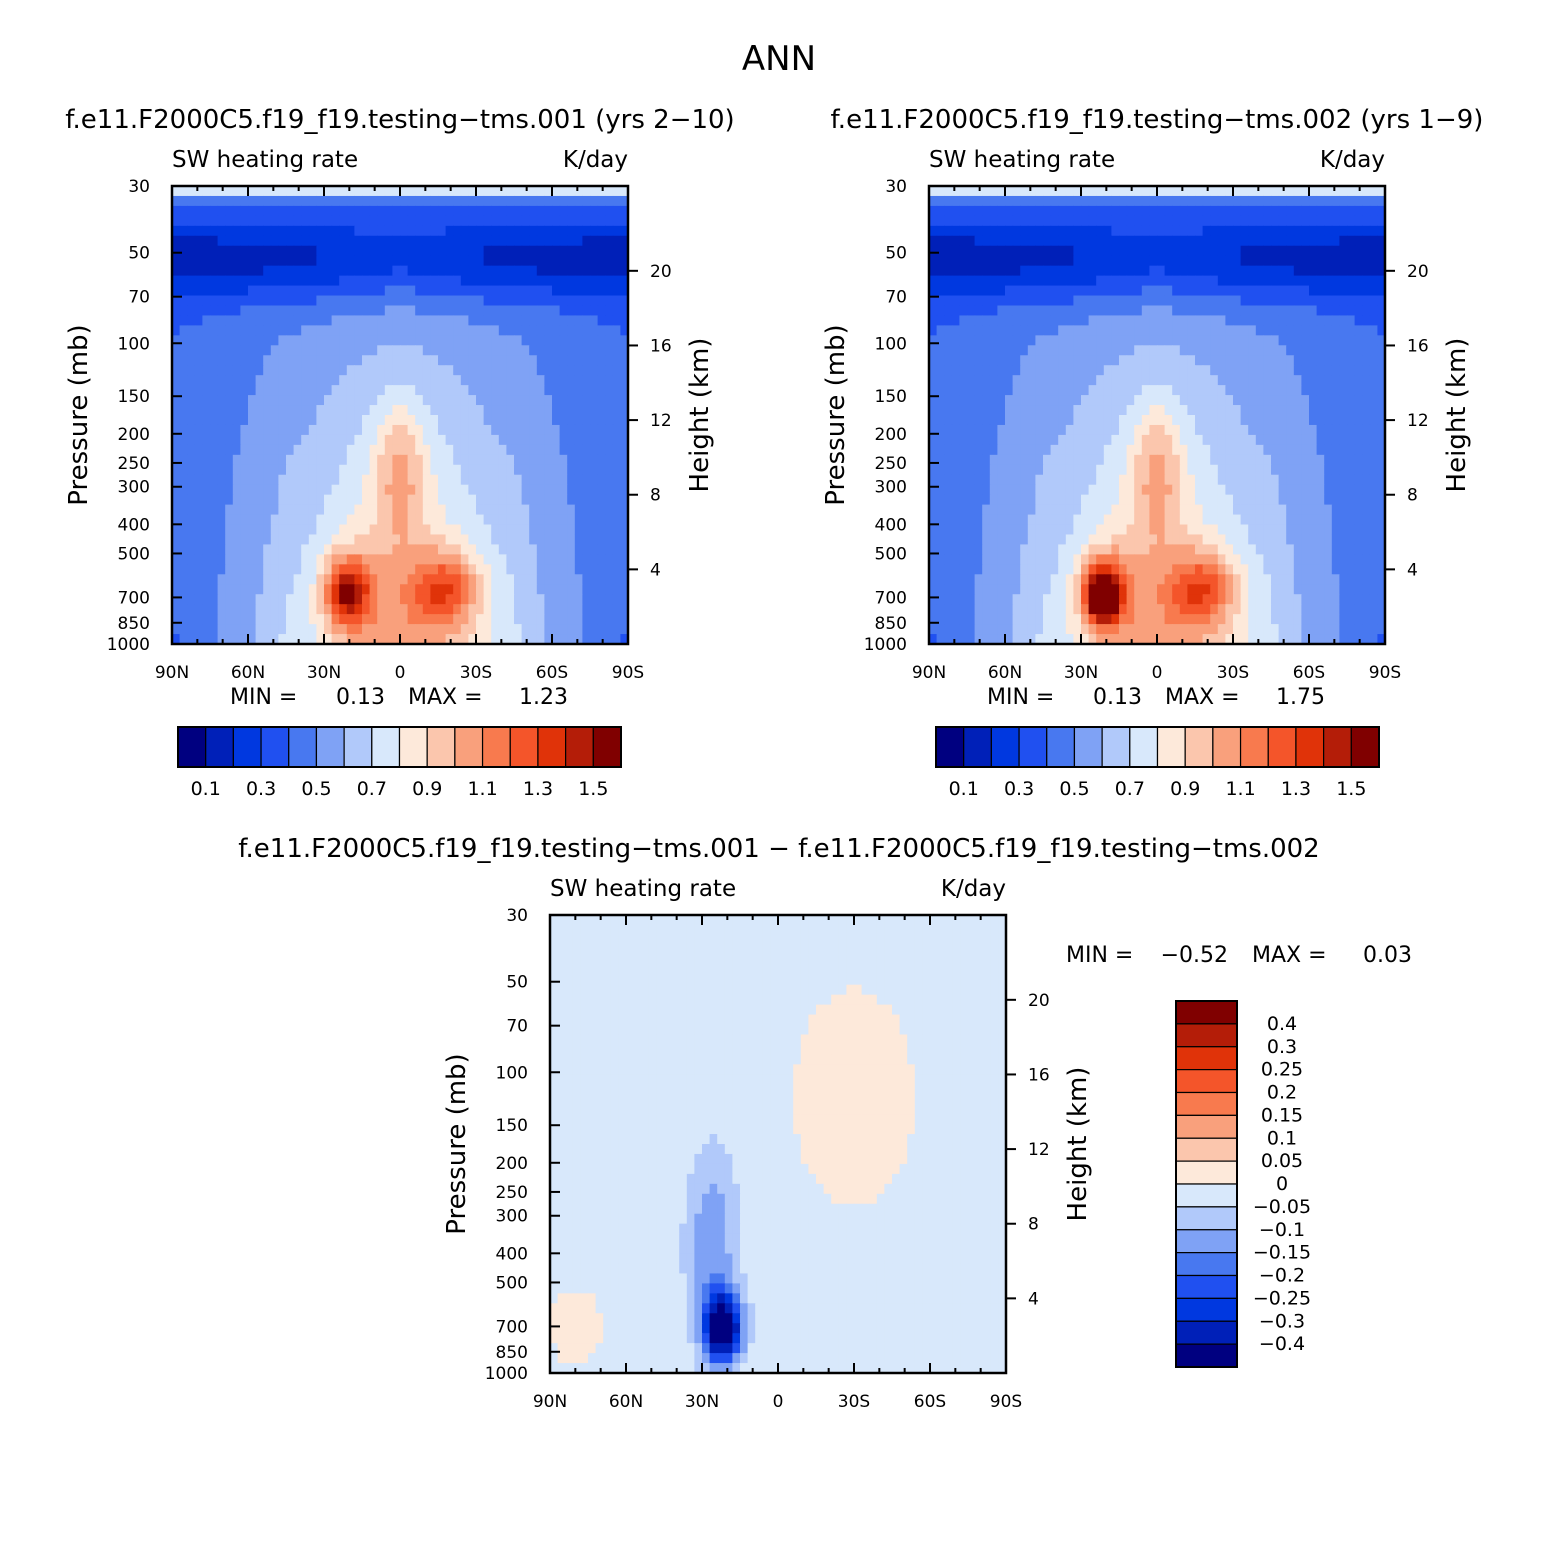  What do you see at coordinates (360, 697) in the screenshot?
I see `min-value: 0.13` at bounding box center [360, 697].